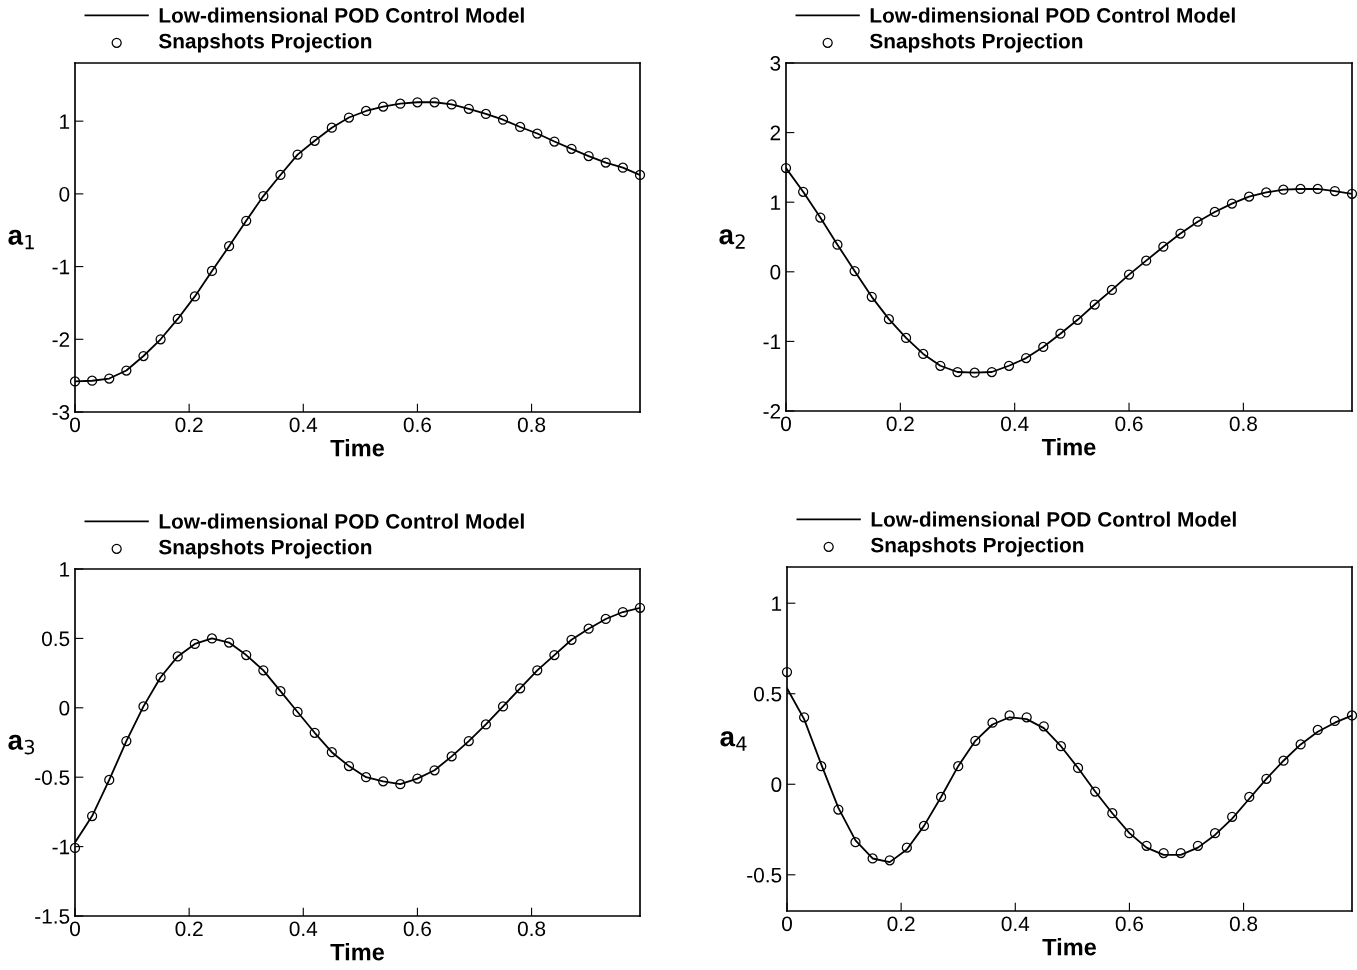 The image size is (1357, 970). Describe the element at coordinates (732, 239) in the screenshot. I see `y-axis-title: a$_{2}$` at that location.